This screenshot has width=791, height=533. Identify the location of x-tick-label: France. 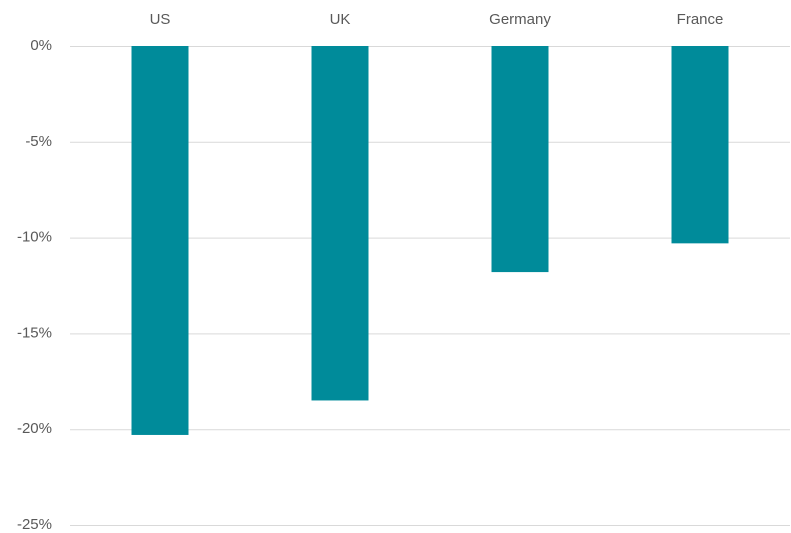
(700, 19).